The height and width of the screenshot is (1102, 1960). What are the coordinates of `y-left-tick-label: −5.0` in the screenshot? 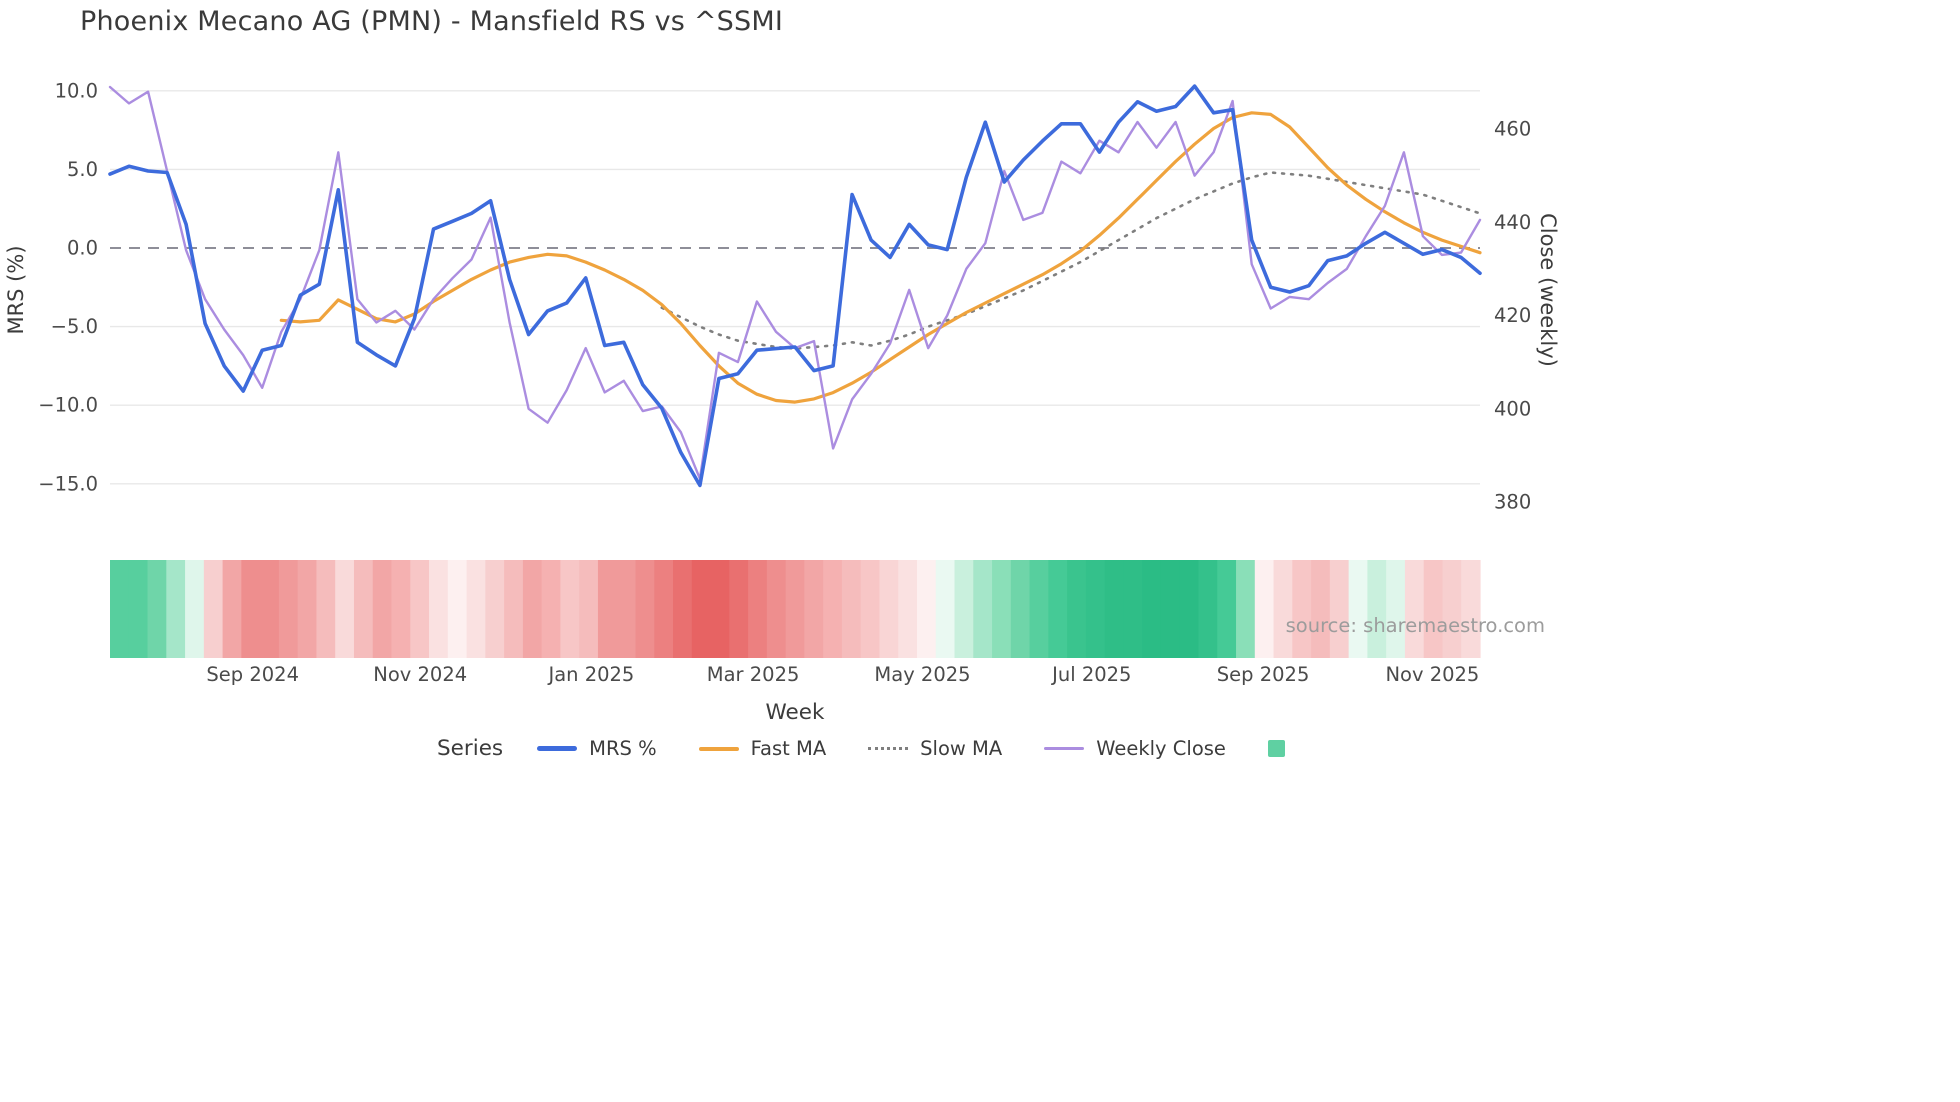 It's located at (74, 326).